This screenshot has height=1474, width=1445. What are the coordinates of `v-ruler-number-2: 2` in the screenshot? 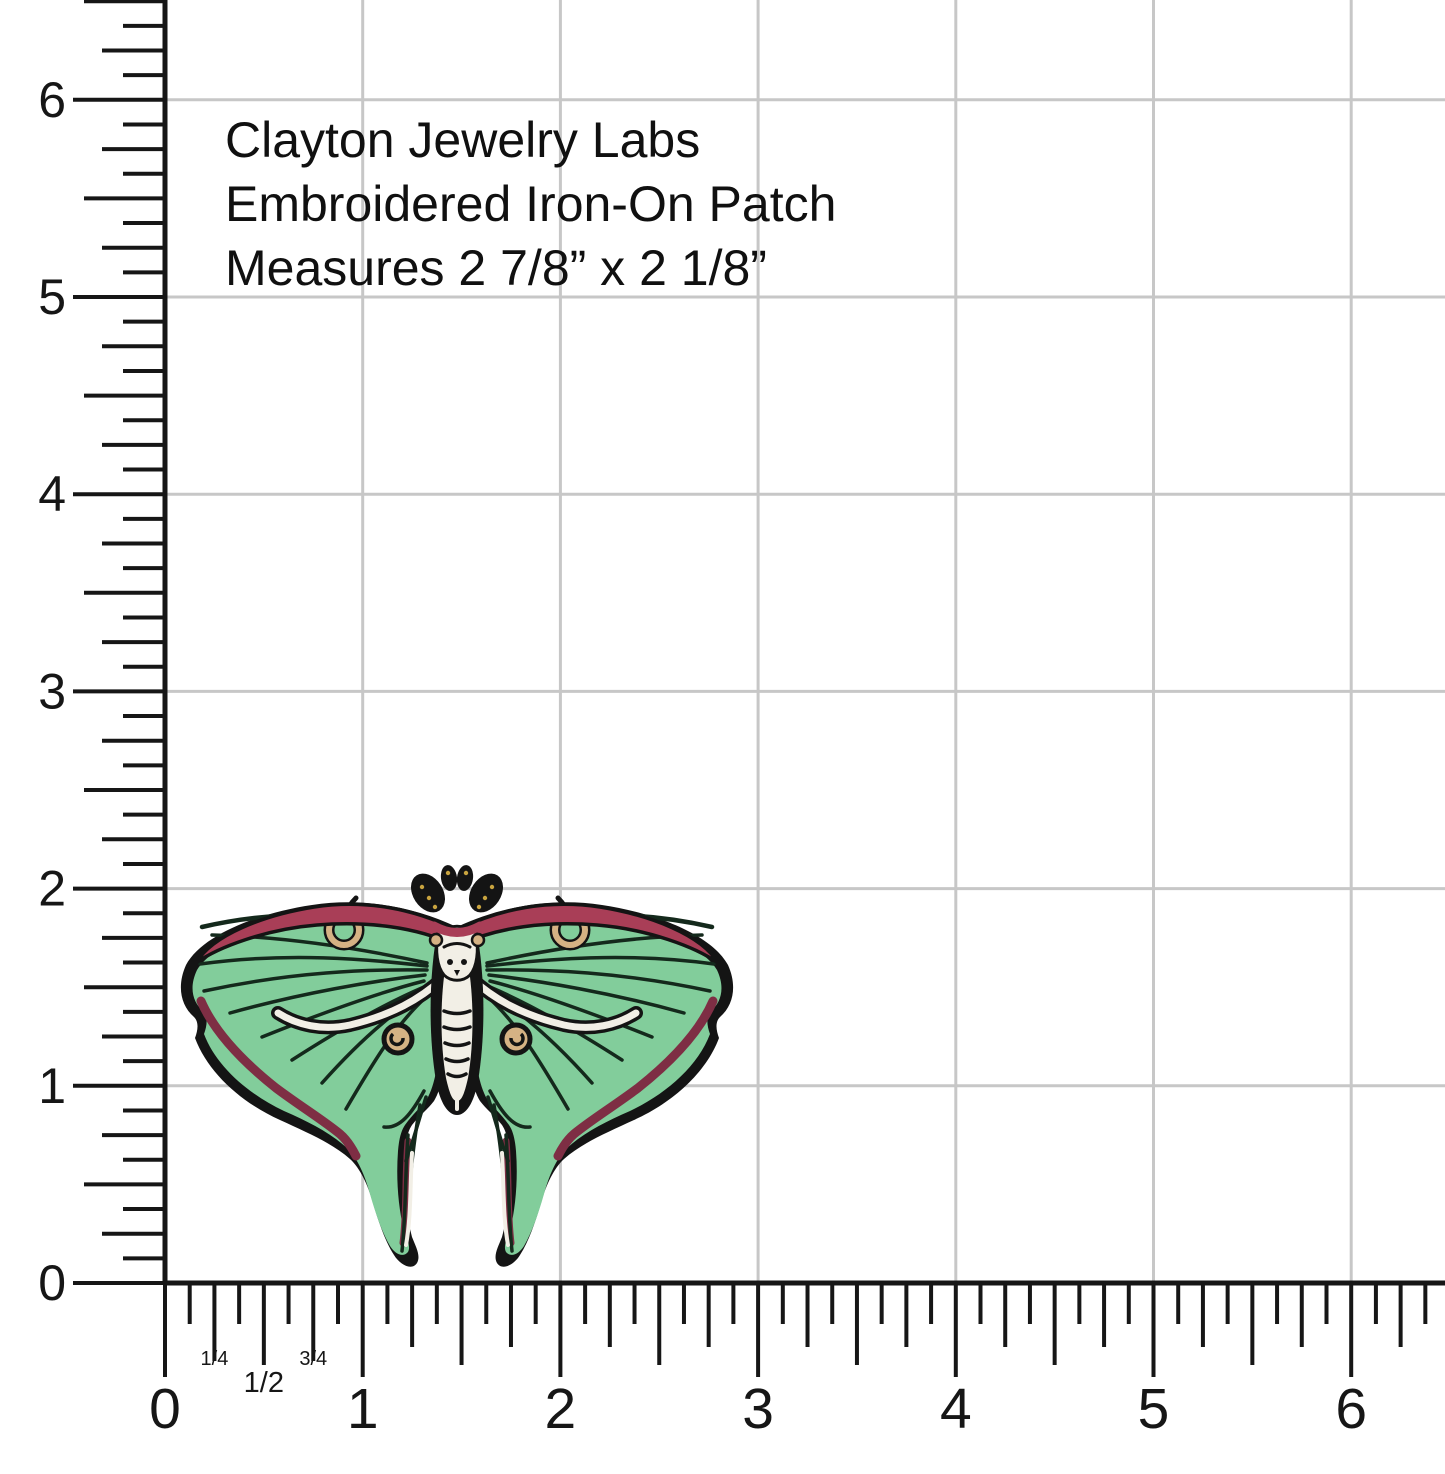 It's located at (52, 889).